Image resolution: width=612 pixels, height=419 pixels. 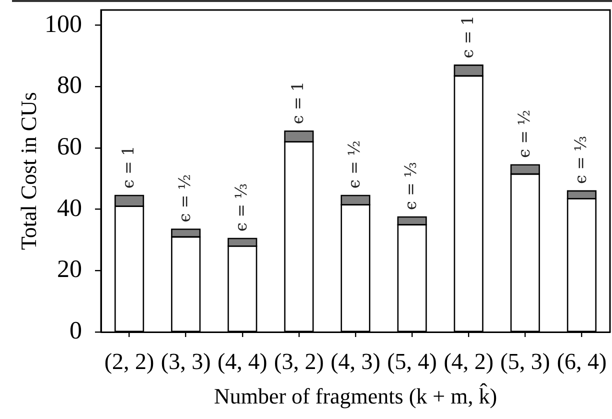 What do you see at coordinates (63, 24) in the screenshot?
I see `y-tick-label: 100` at bounding box center [63, 24].